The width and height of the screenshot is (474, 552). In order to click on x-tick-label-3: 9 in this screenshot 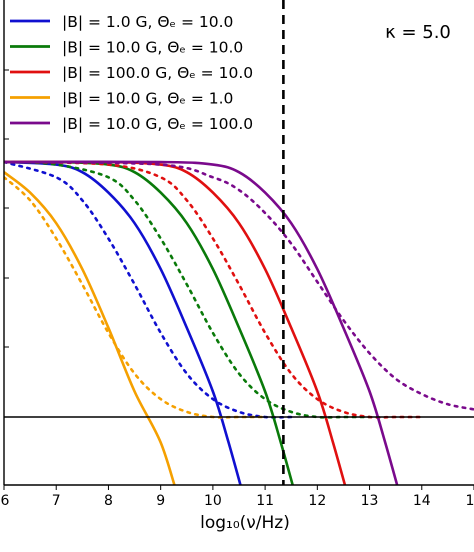, I will do `click(160, 501)`.